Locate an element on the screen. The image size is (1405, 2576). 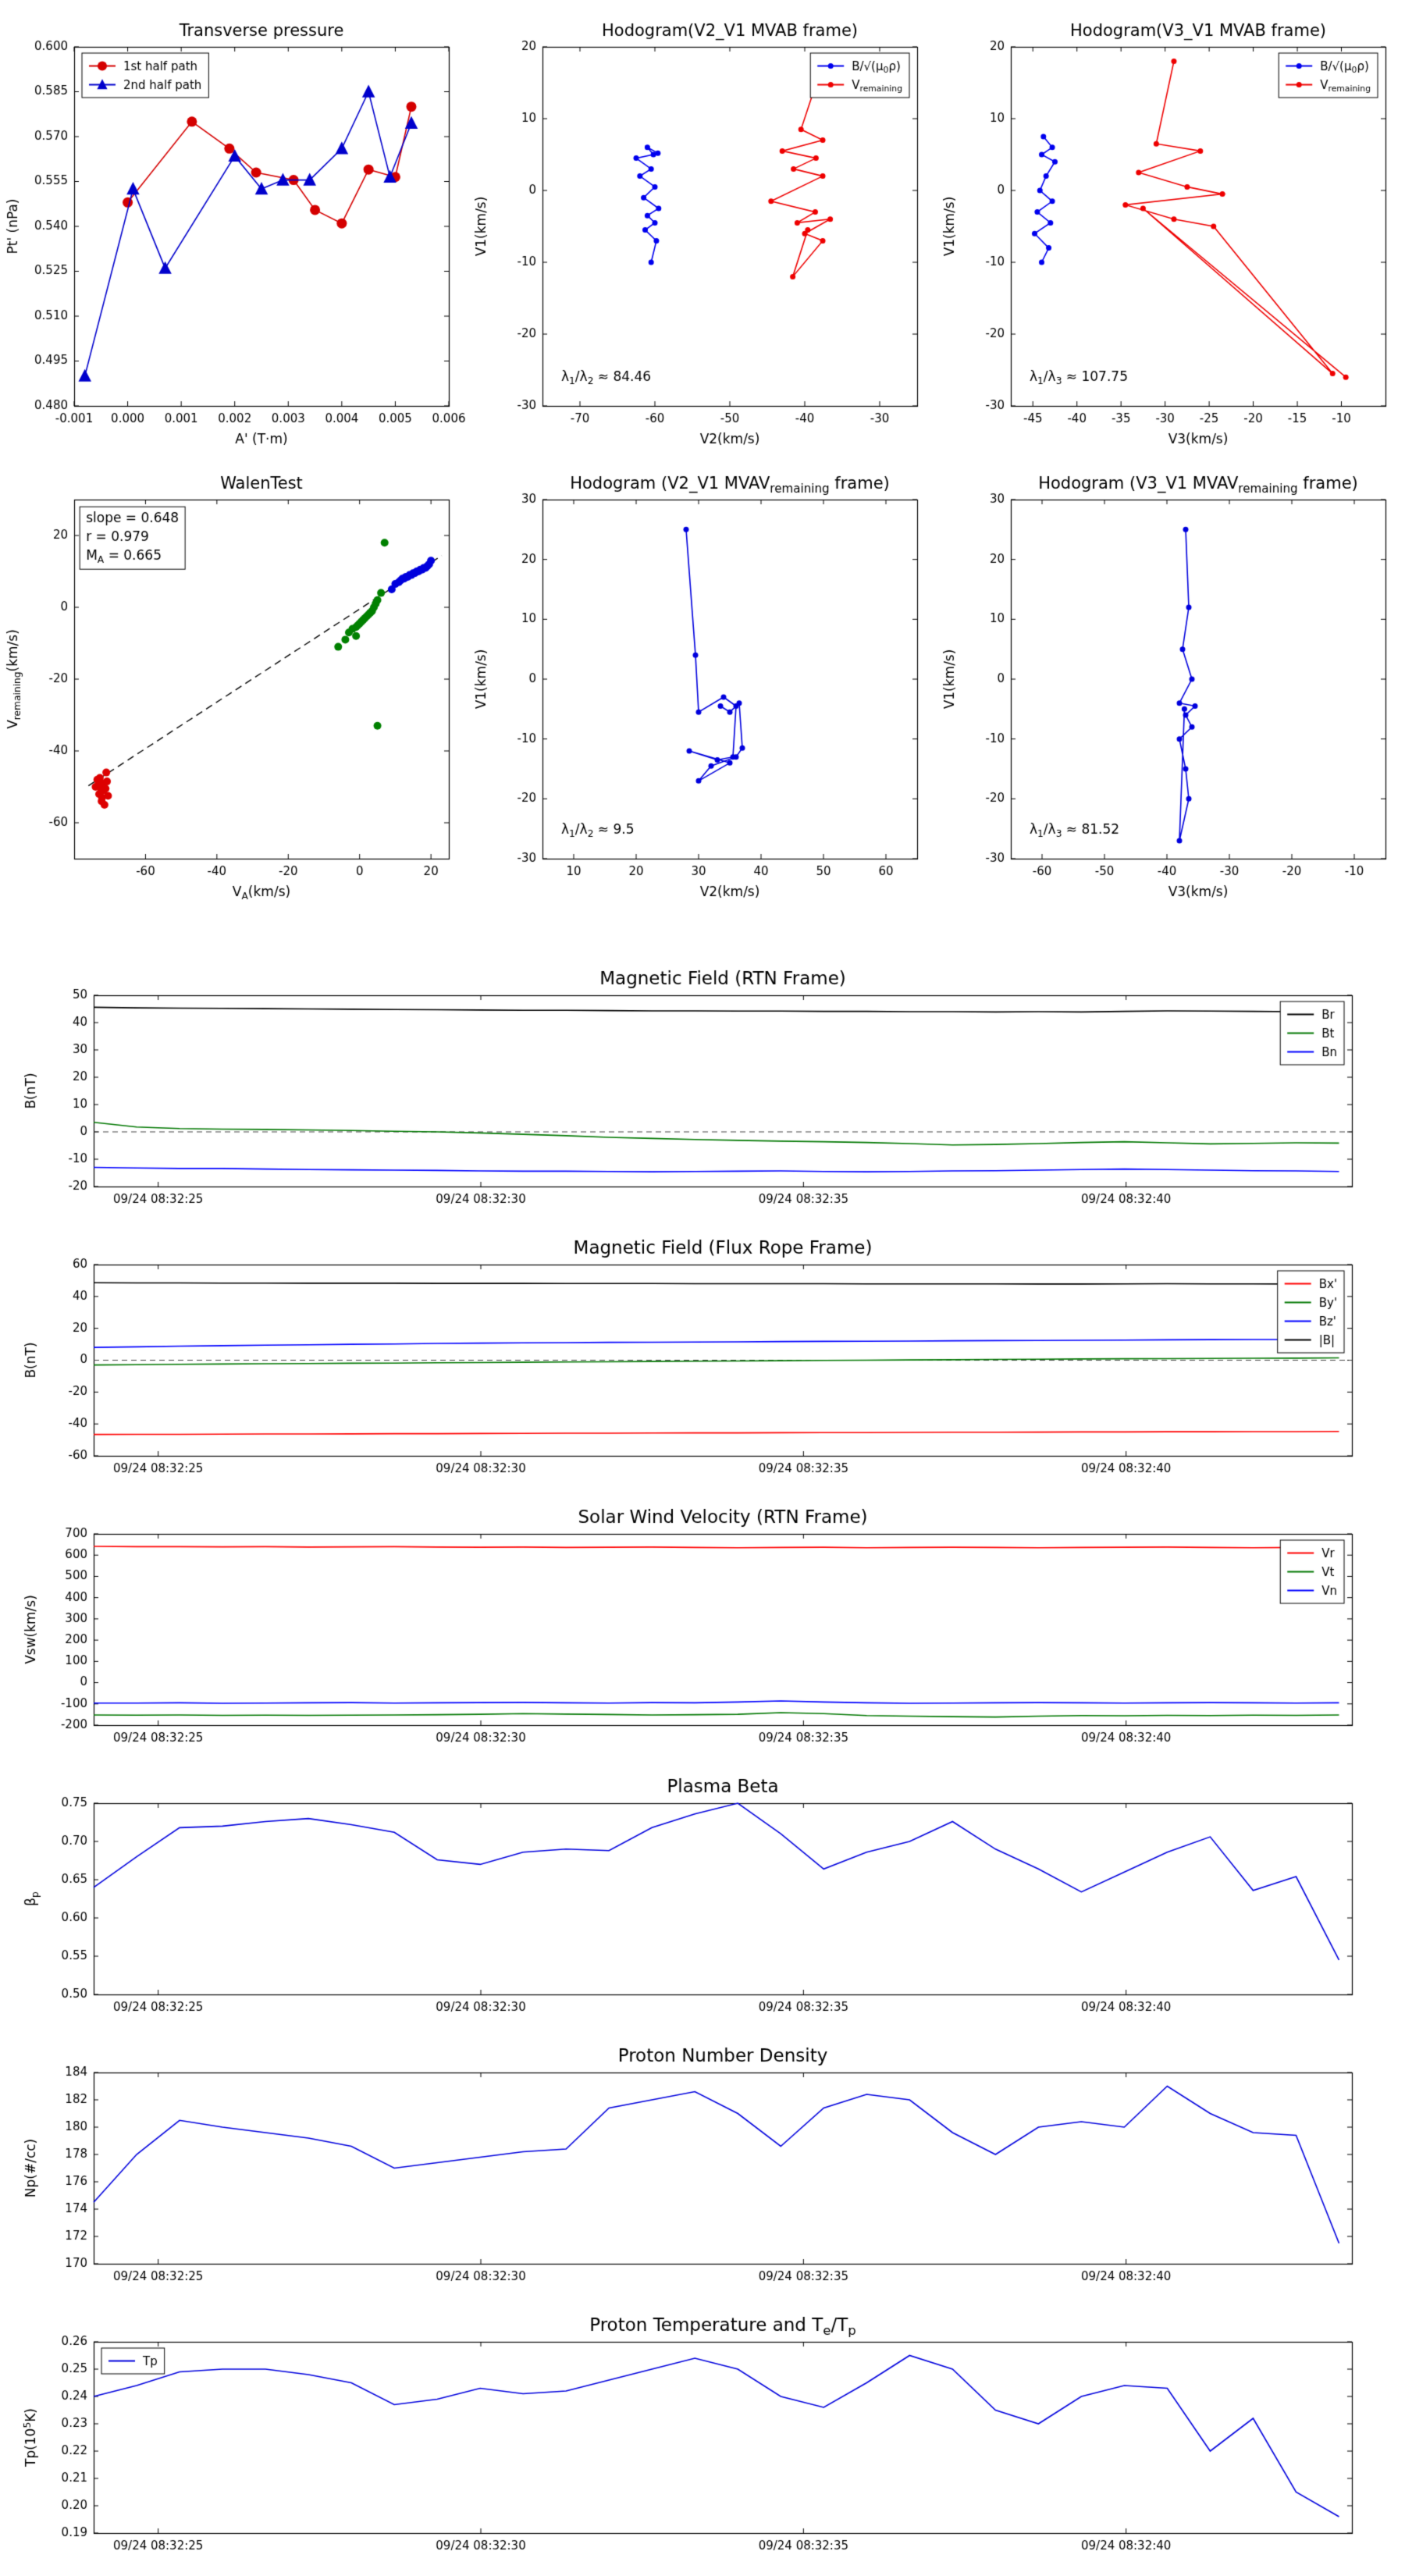
chart-solar-wind-velocity is located at coordinates (703, 1634).